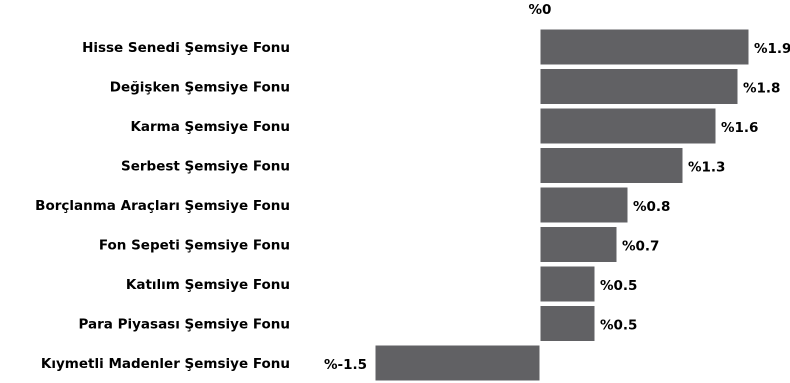 The width and height of the screenshot is (790, 383). Describe the element at coordinates (640, 247) in the screenshot. I see `value-label: %0.7` at that location.